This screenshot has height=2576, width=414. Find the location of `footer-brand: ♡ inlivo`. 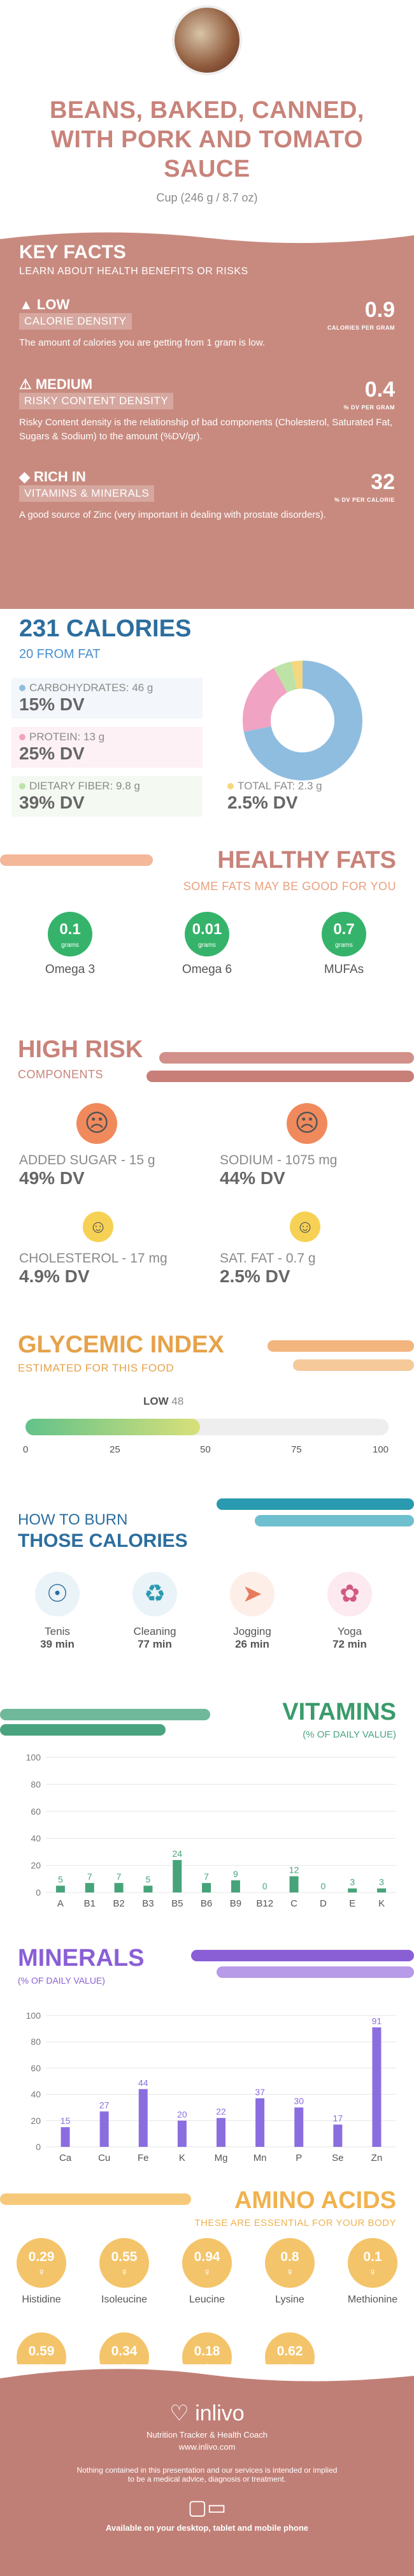

footer-brand: ♡ inlivo is located at coordinates (207, 2413).